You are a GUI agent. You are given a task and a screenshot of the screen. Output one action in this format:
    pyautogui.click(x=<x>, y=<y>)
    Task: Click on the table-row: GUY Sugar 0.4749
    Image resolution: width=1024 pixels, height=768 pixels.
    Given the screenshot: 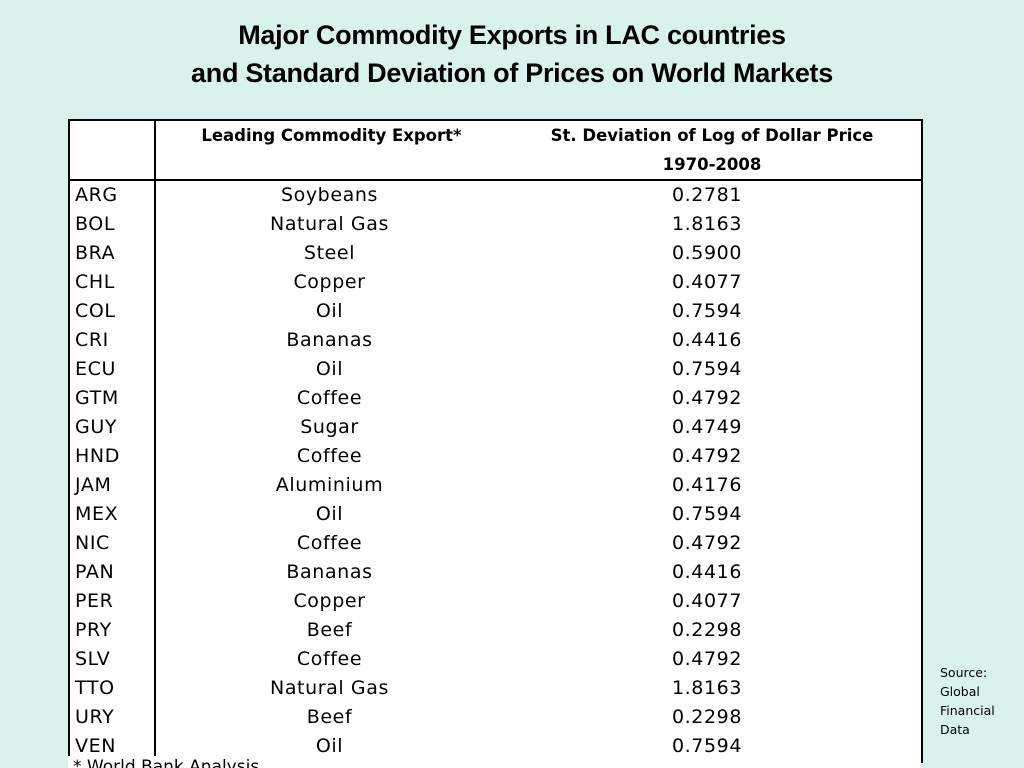 What is the action you would take?
    pyautogui.click(x=495, y=427)
    